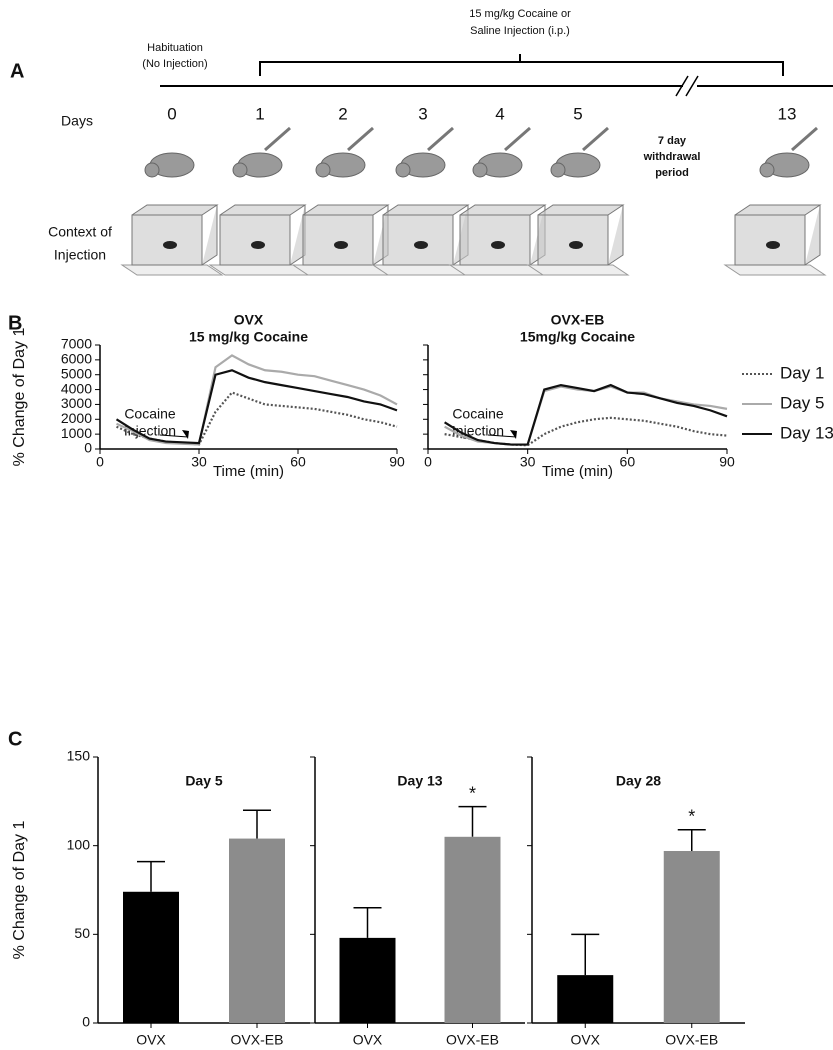 The image size is (833, 1050). Describe the element at coordinates (80, 255) in the screenshot. I see `context-label: Injection` at that location.